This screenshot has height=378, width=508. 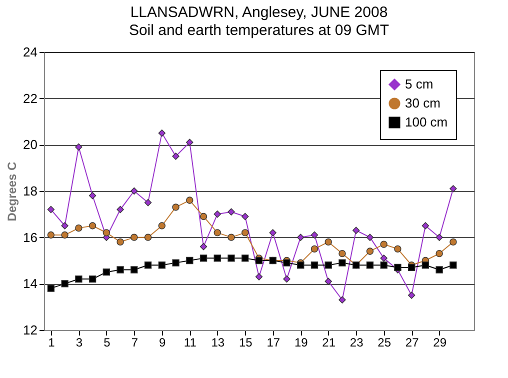 I want to click on x-tick-label: 7, so click(x=134, y=343).